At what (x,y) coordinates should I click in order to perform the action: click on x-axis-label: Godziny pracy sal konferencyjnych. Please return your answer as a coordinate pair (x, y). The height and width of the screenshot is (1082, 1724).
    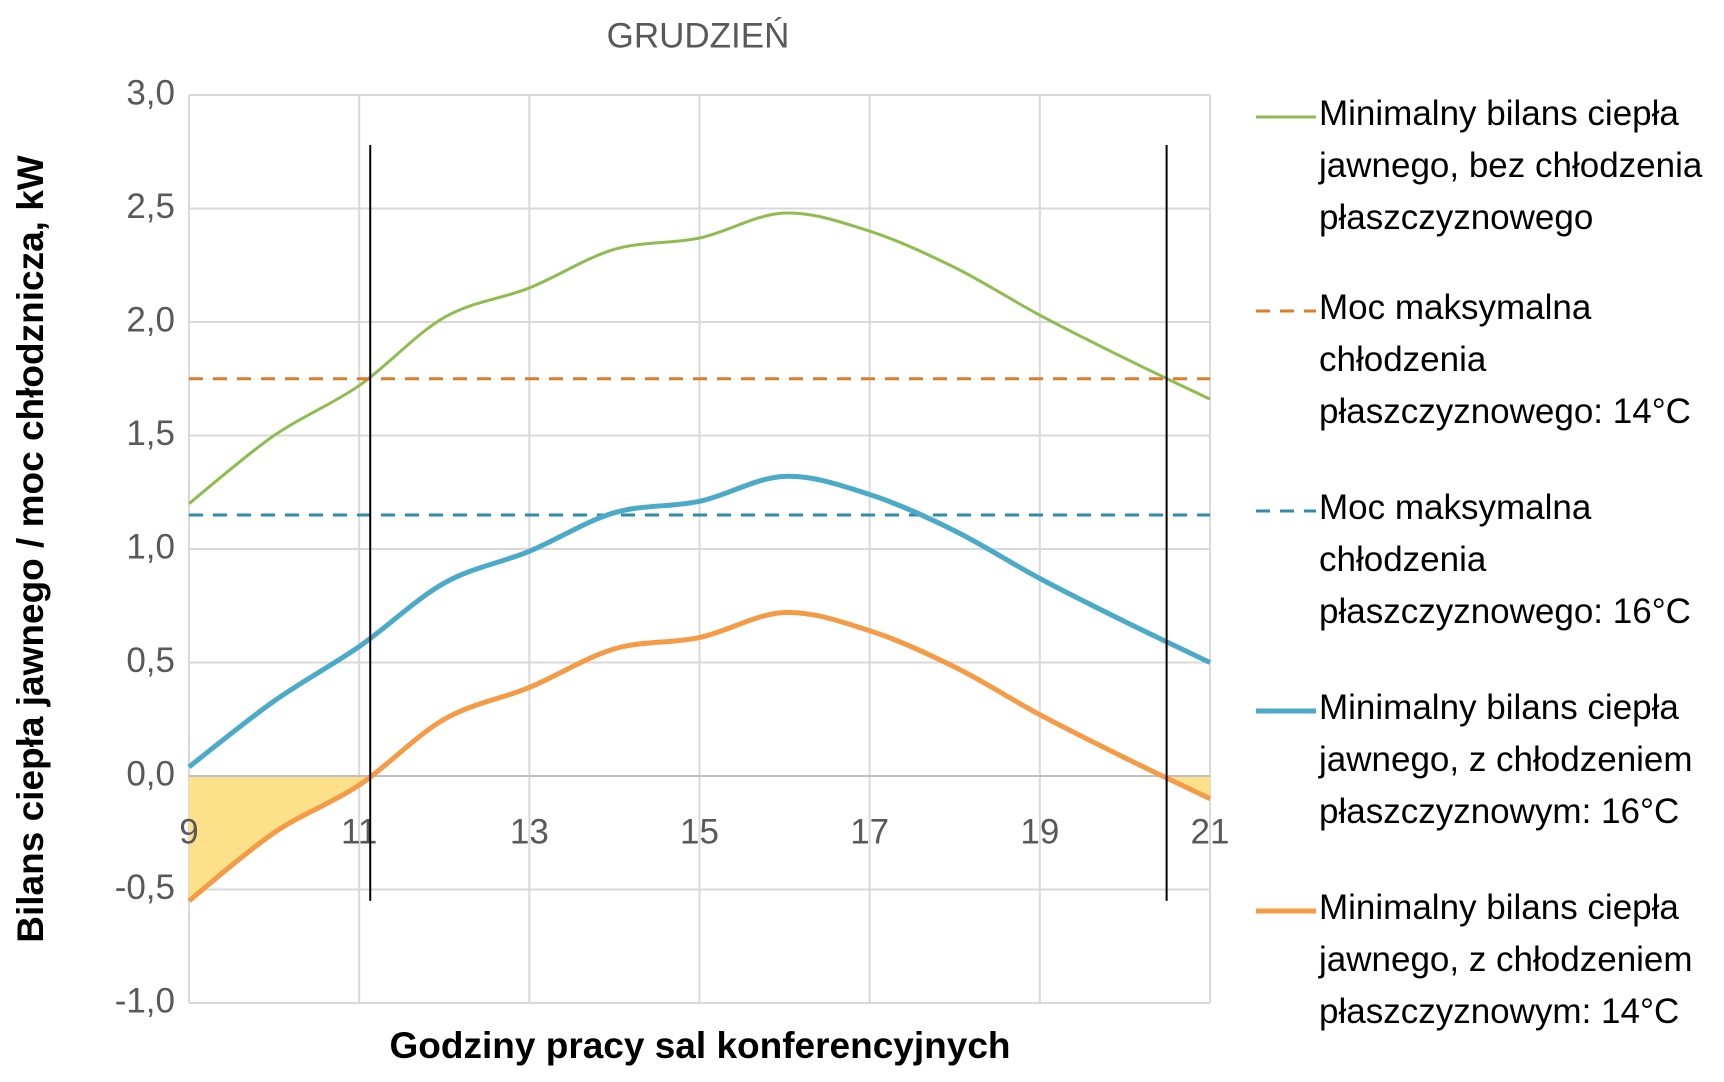
    Looking at the image, I should click on (700, 1045).